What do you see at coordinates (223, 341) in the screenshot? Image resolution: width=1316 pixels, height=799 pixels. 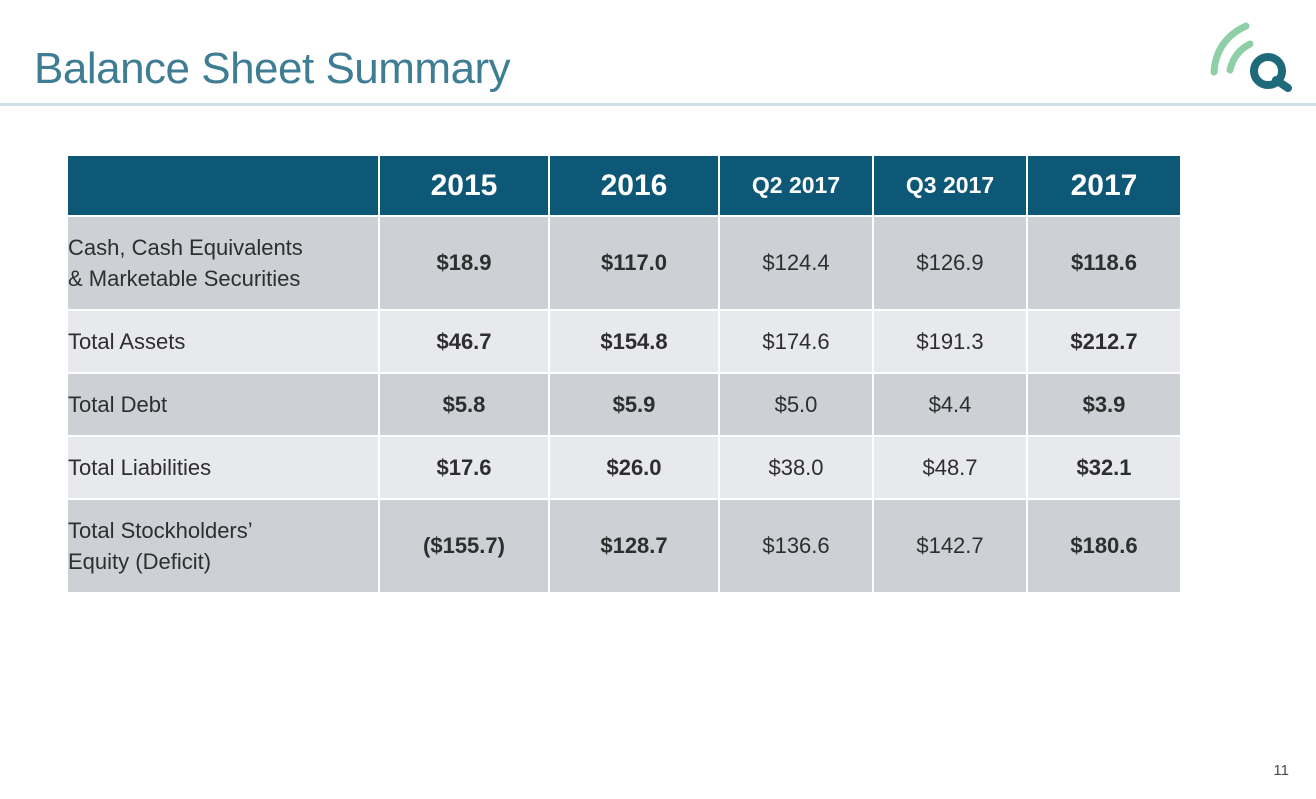 I see `row-label: Total Assets` at bounding box center [223, 341].